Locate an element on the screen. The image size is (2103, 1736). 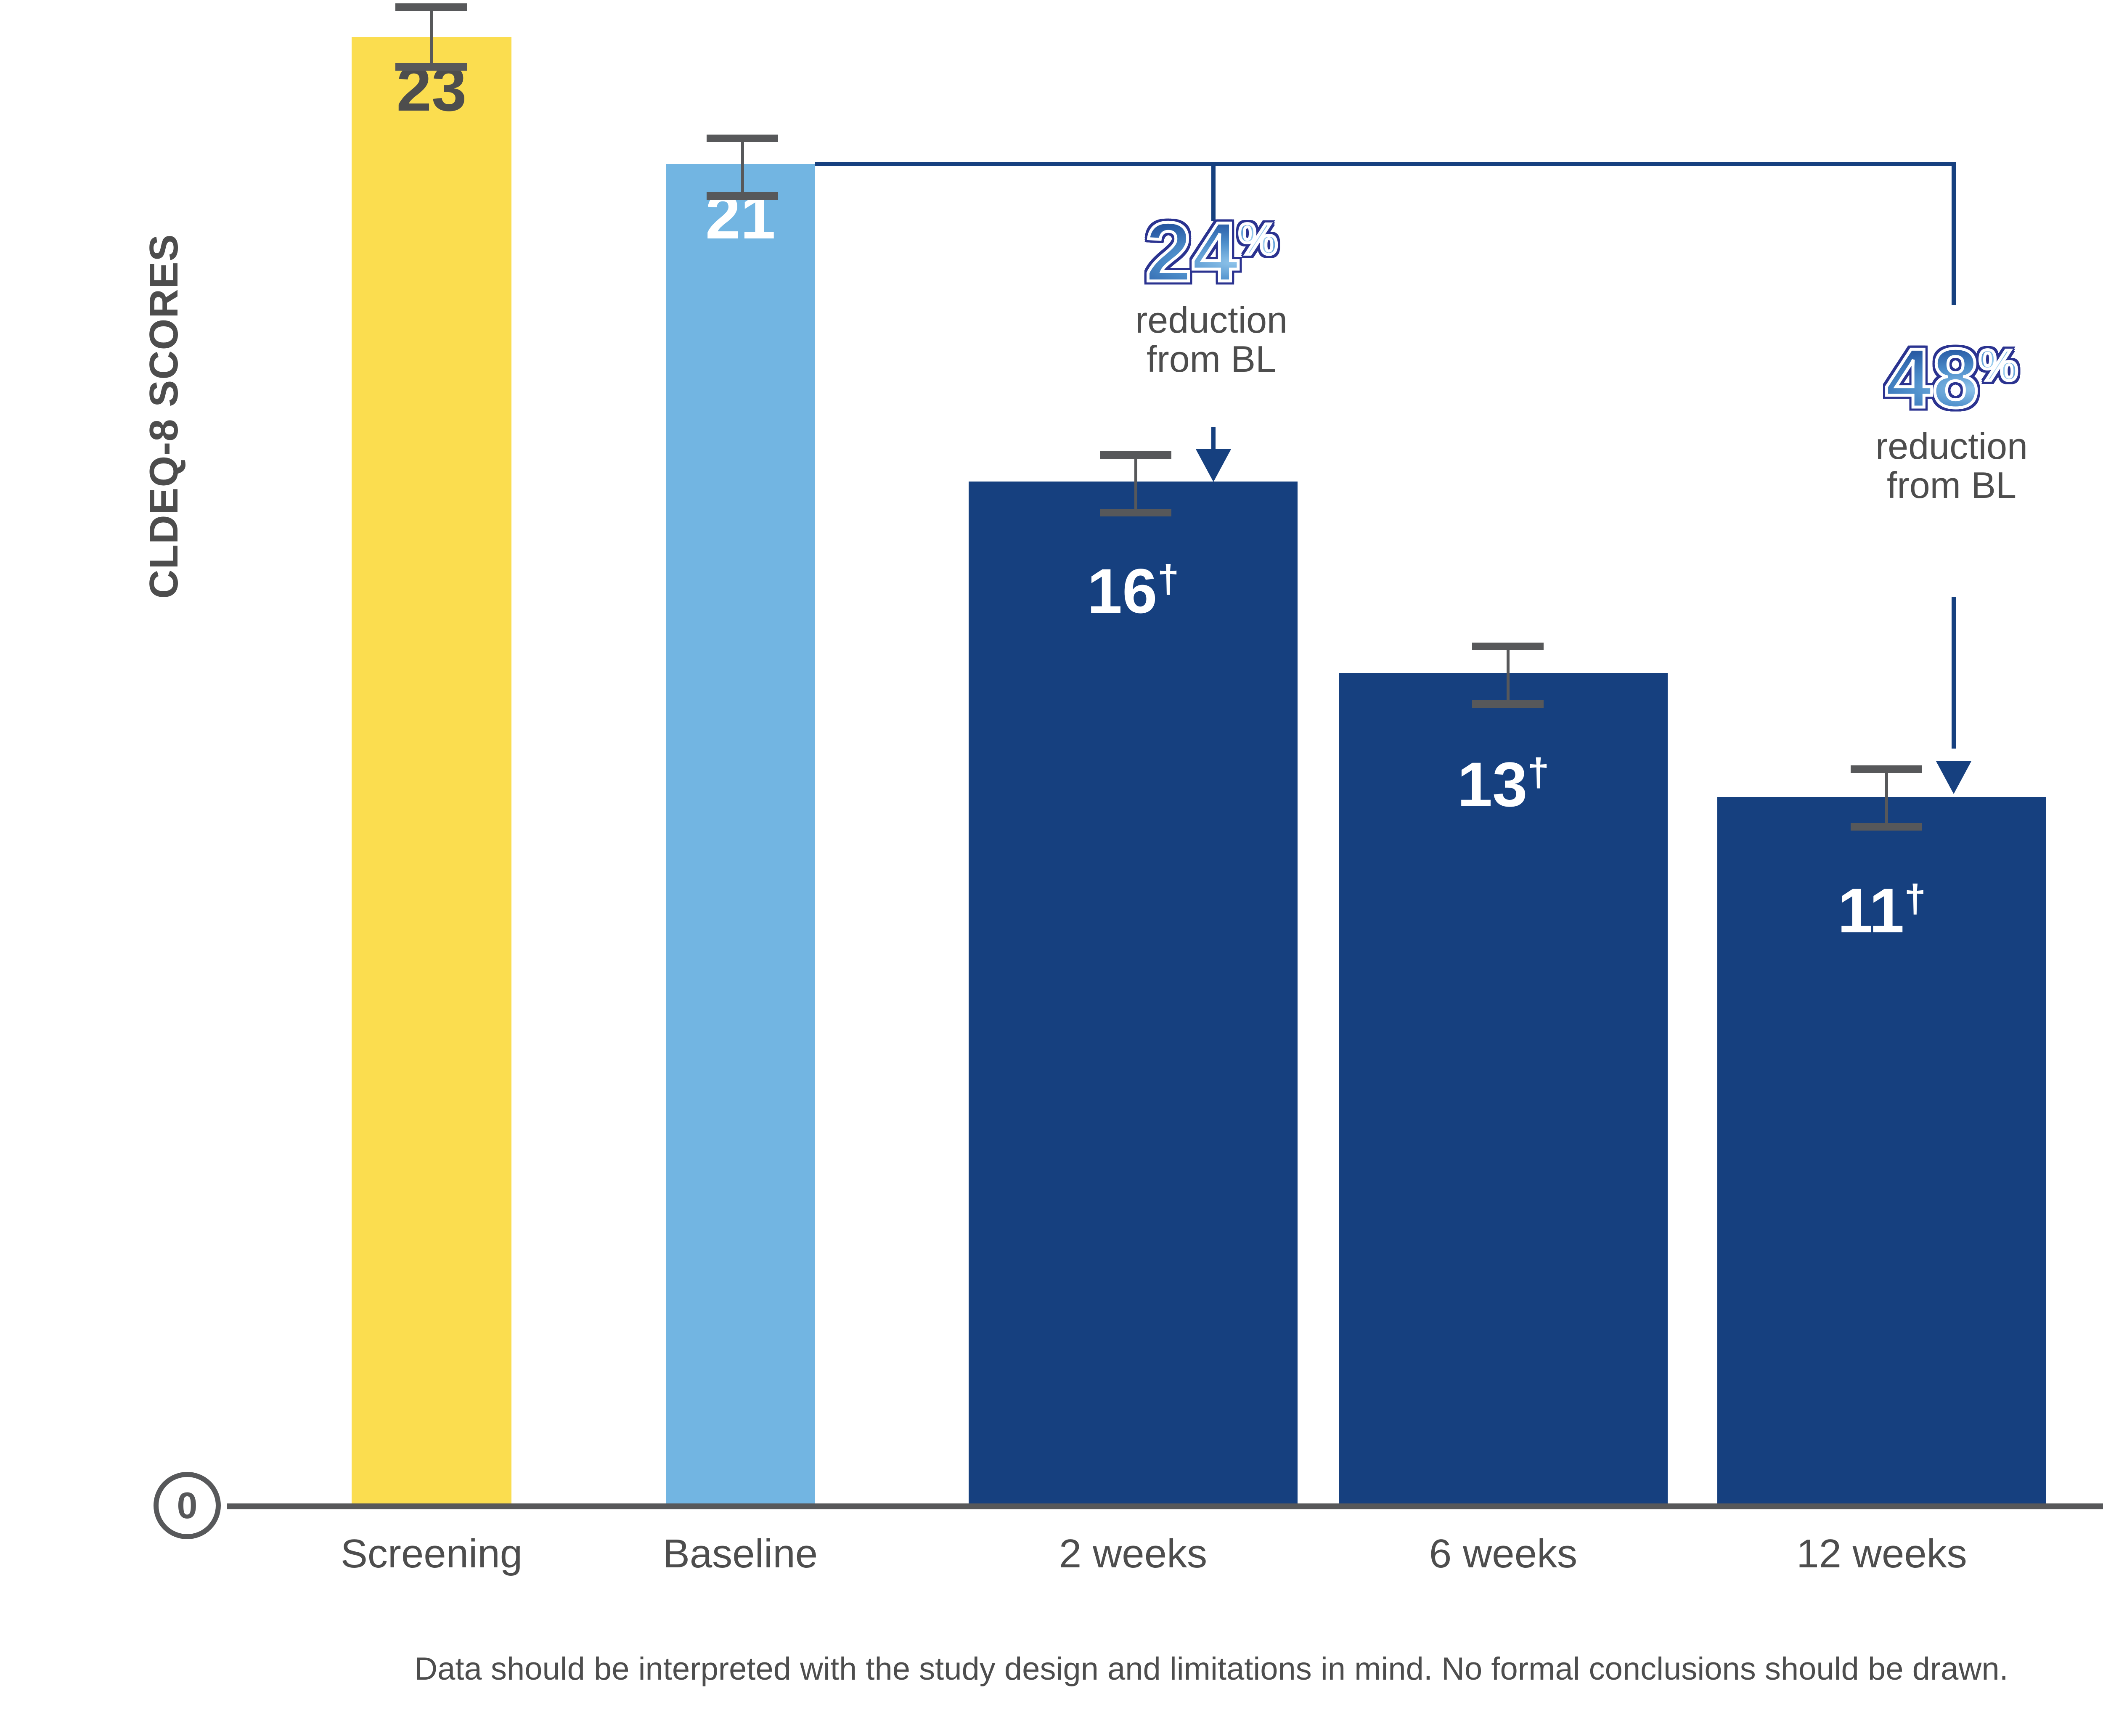
error-bar-screening is located at coordinates (431, 37).